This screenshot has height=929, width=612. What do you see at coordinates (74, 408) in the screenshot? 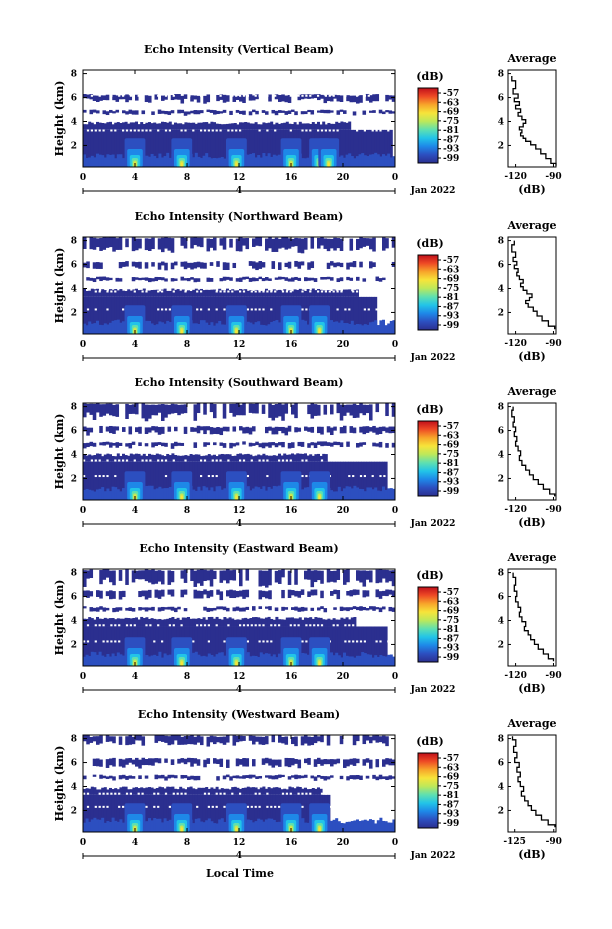
I see `y-tick-label: 8` at bounding box center [74, 408].